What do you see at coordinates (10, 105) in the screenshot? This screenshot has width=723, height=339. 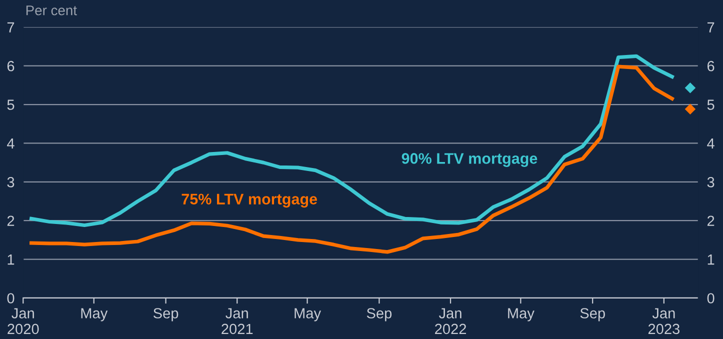 I see `y-tick-label: 5` at bounding box center [10, 105].